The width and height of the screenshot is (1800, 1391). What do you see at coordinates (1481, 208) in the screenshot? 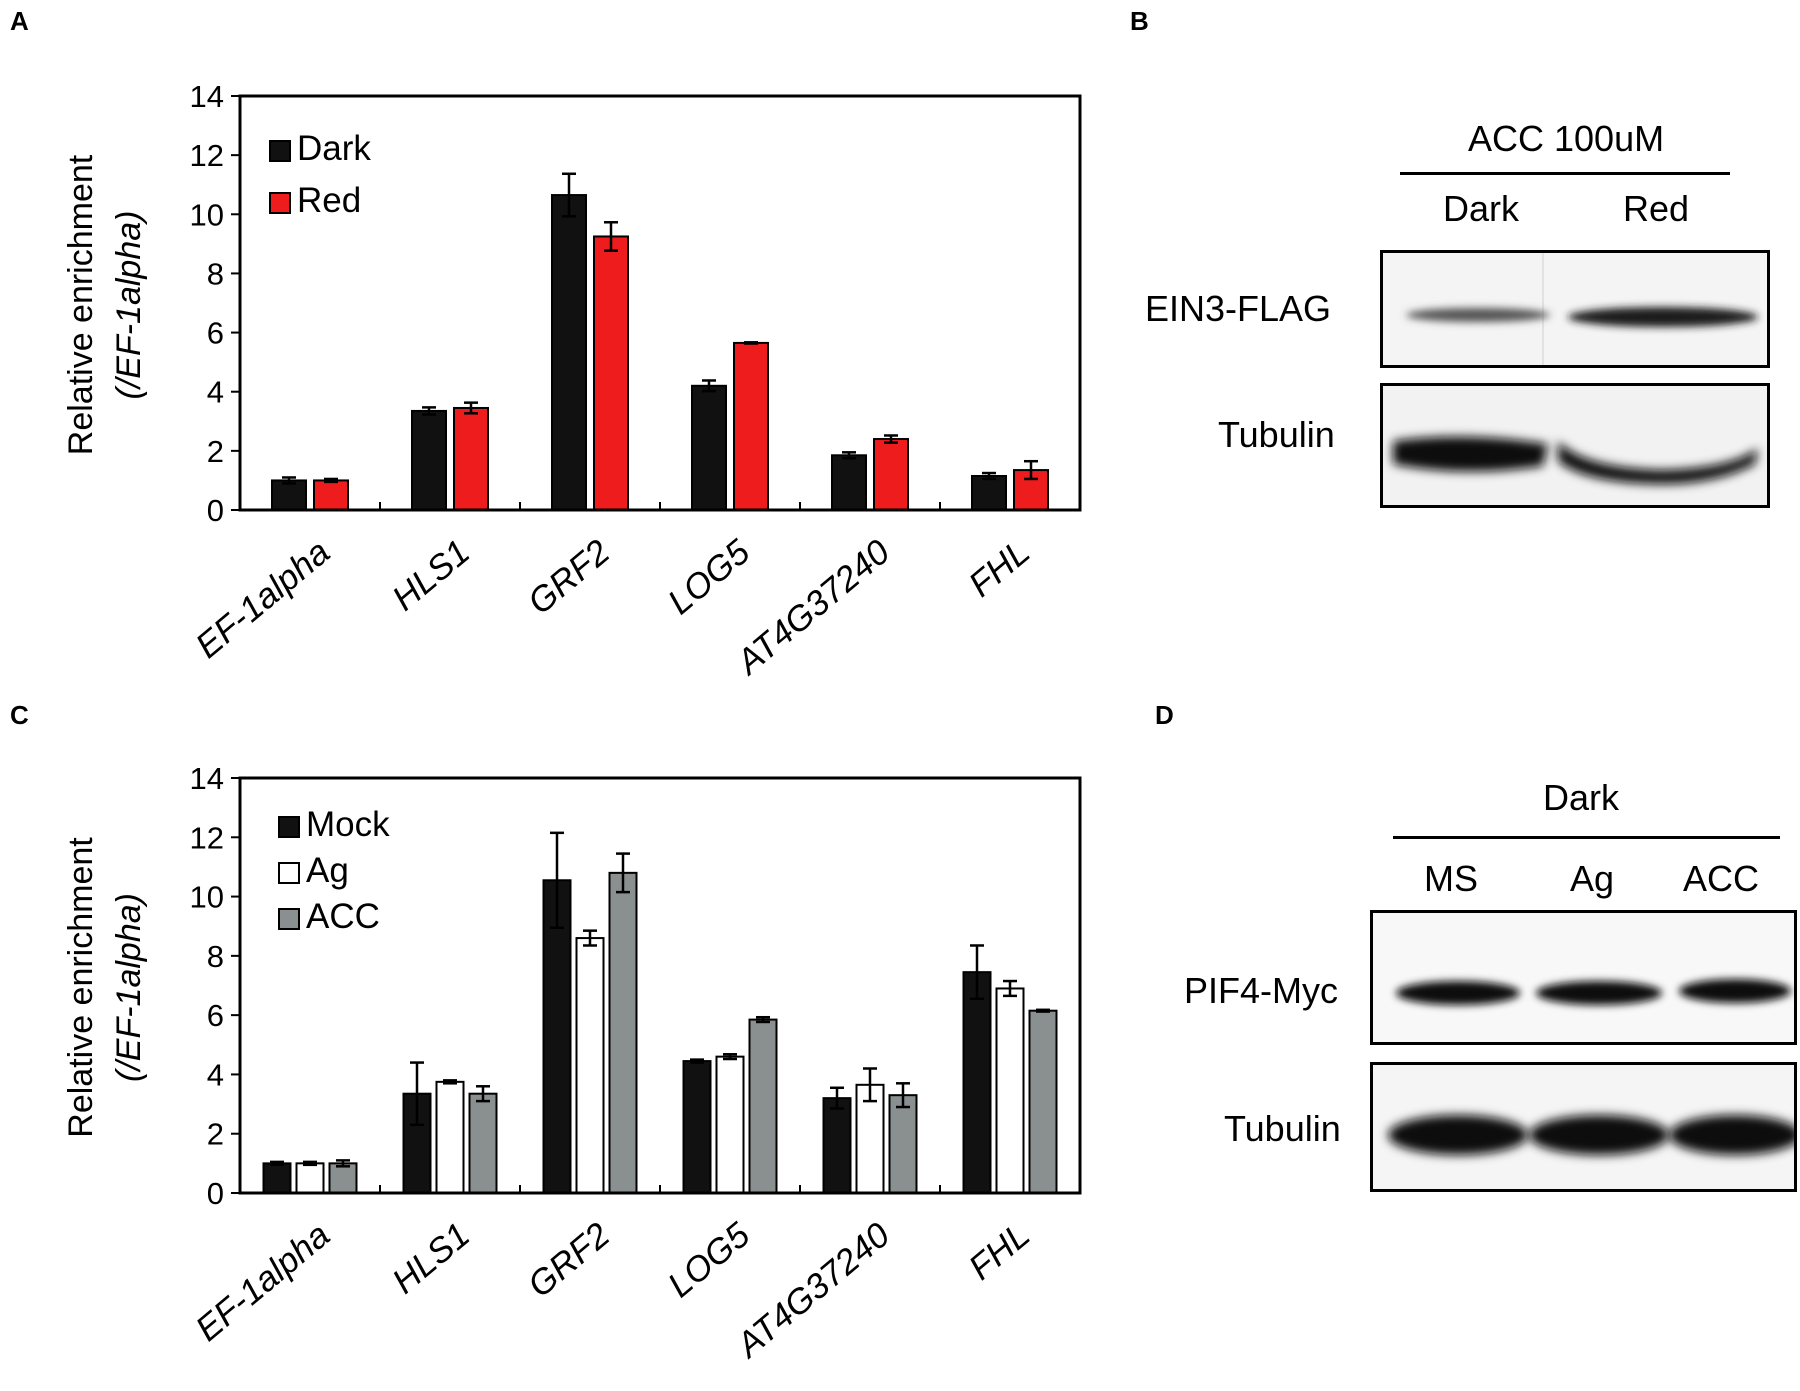
I see `blot-b-lane-dark: Dark` at bounding box center [1481, 208].